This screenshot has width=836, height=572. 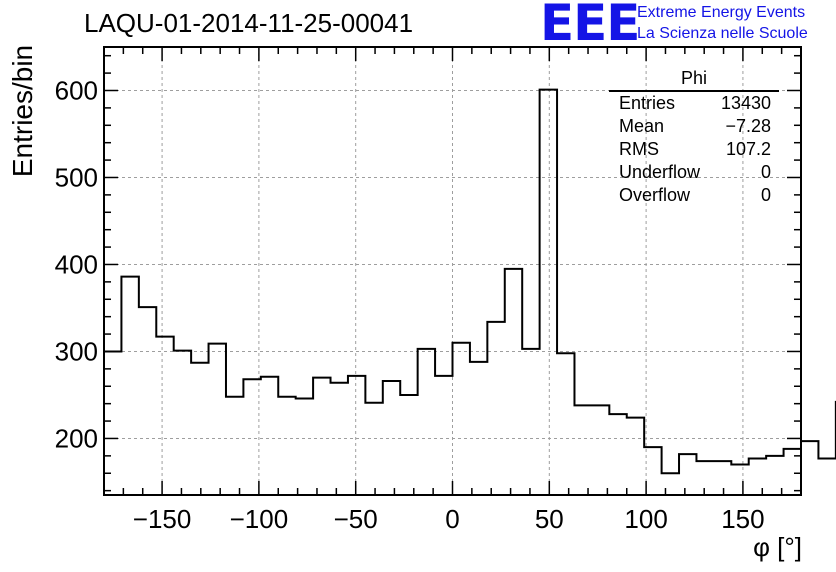 I want to click on stats-label: Overflow, so click(x=655, y=195).